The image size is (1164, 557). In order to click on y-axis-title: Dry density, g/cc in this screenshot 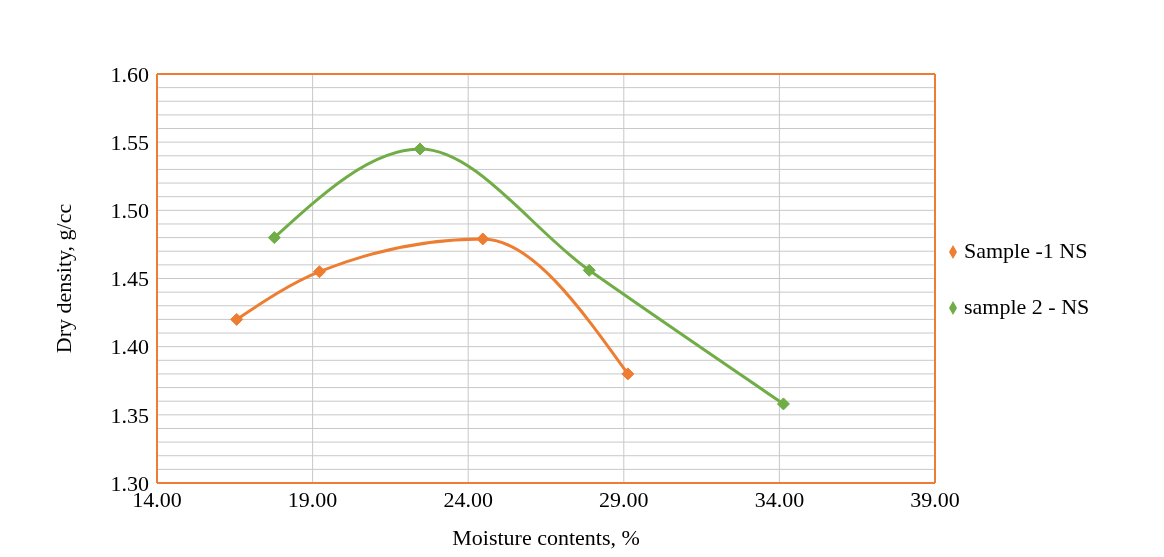, I will do `click(63, 278)`.